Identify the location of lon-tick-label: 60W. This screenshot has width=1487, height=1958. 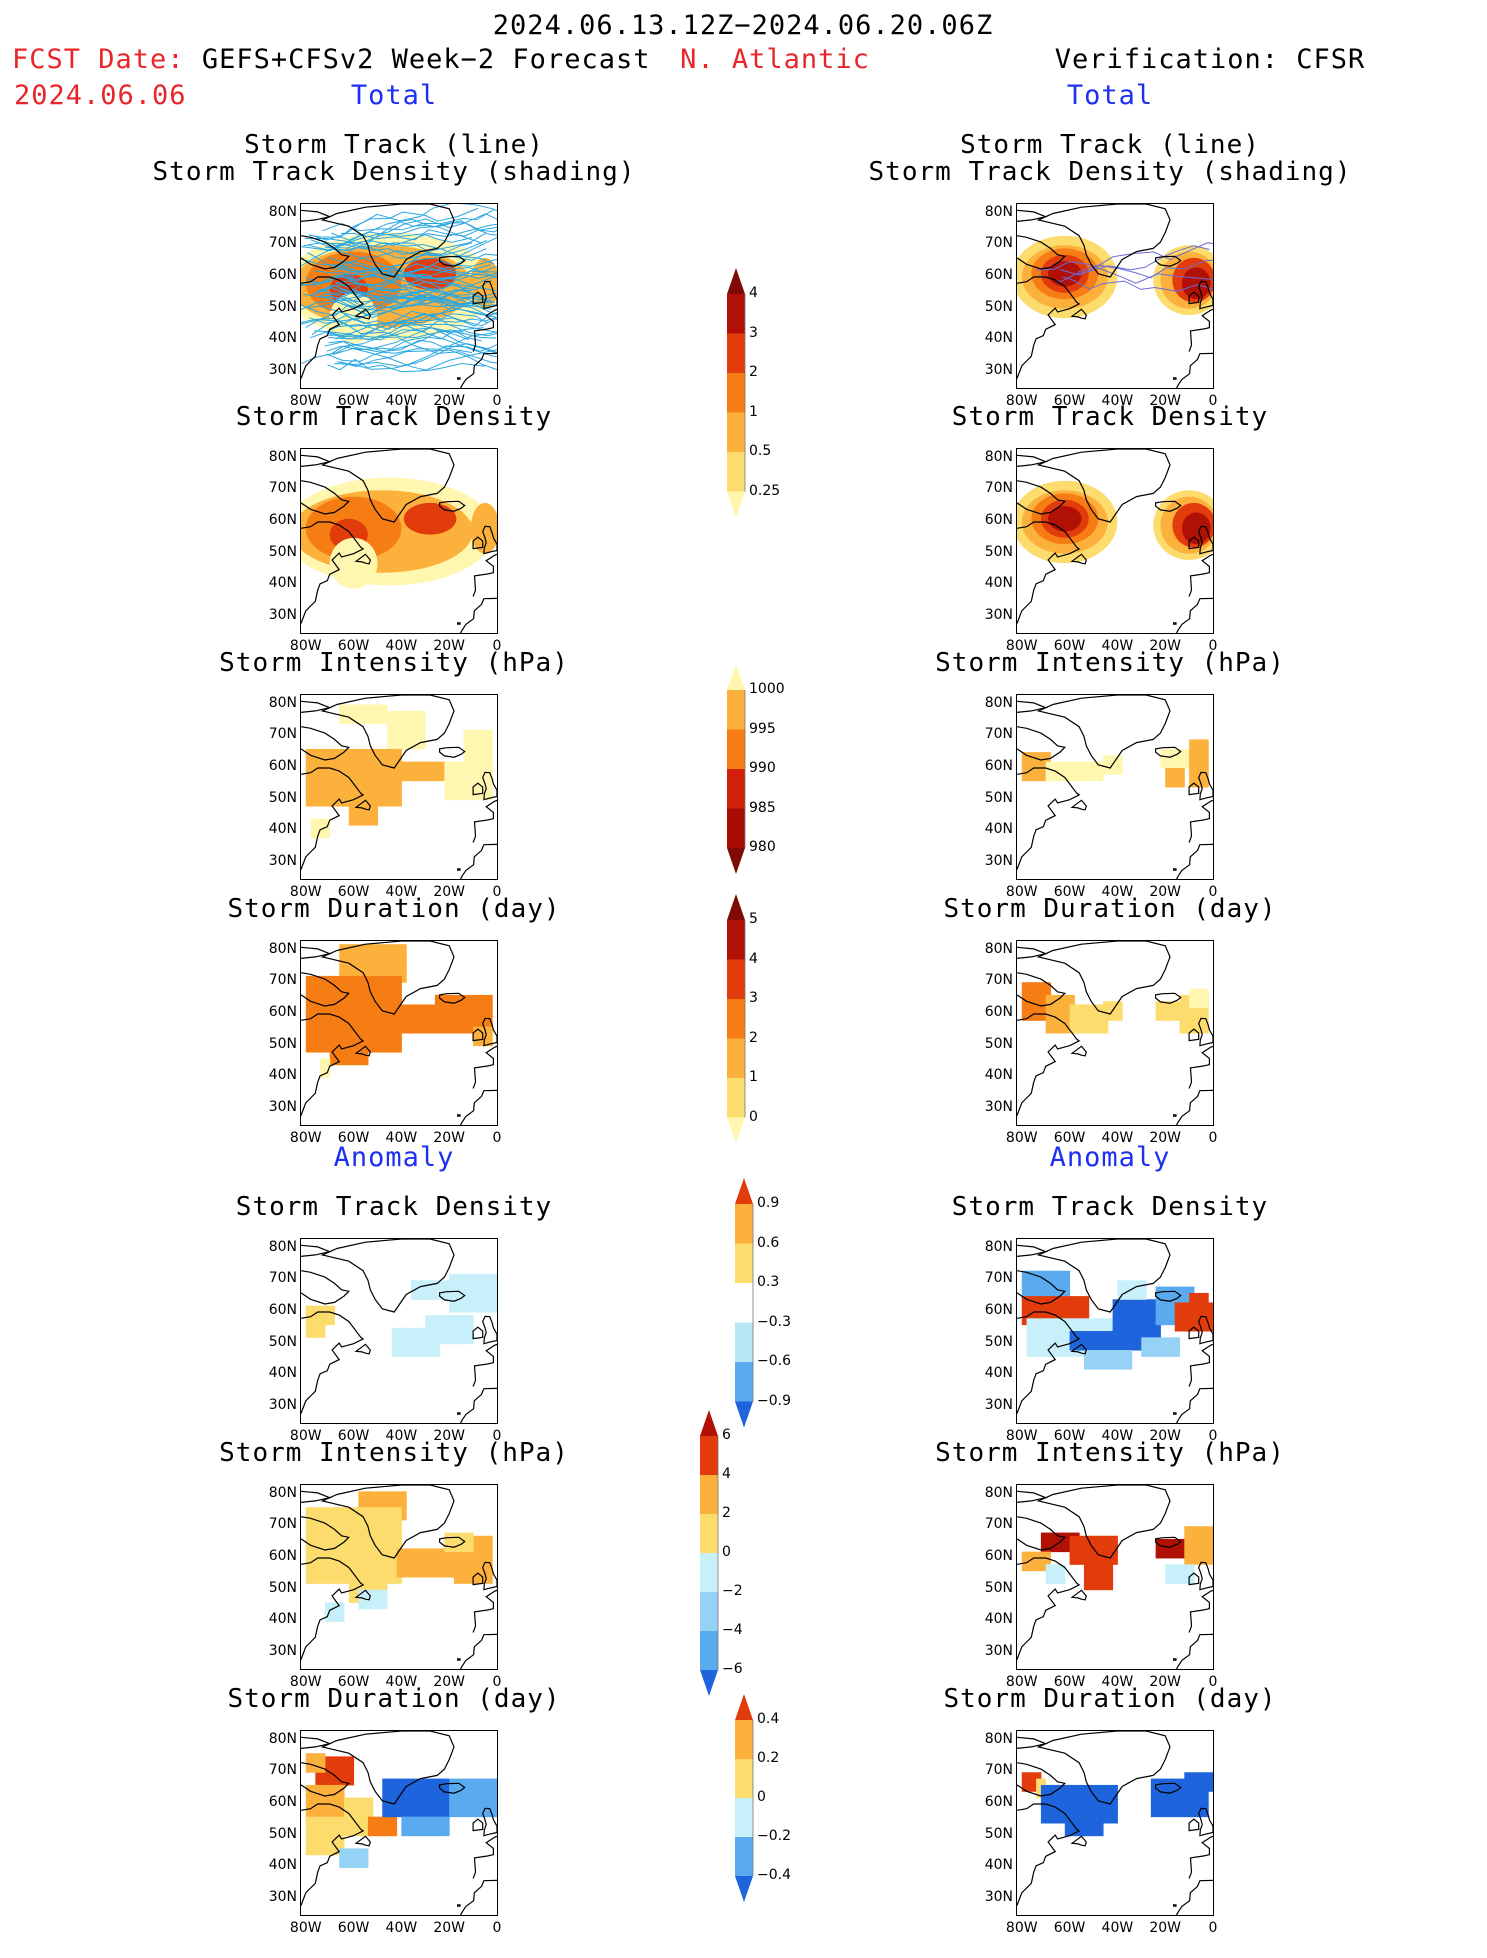
(353, 1928).